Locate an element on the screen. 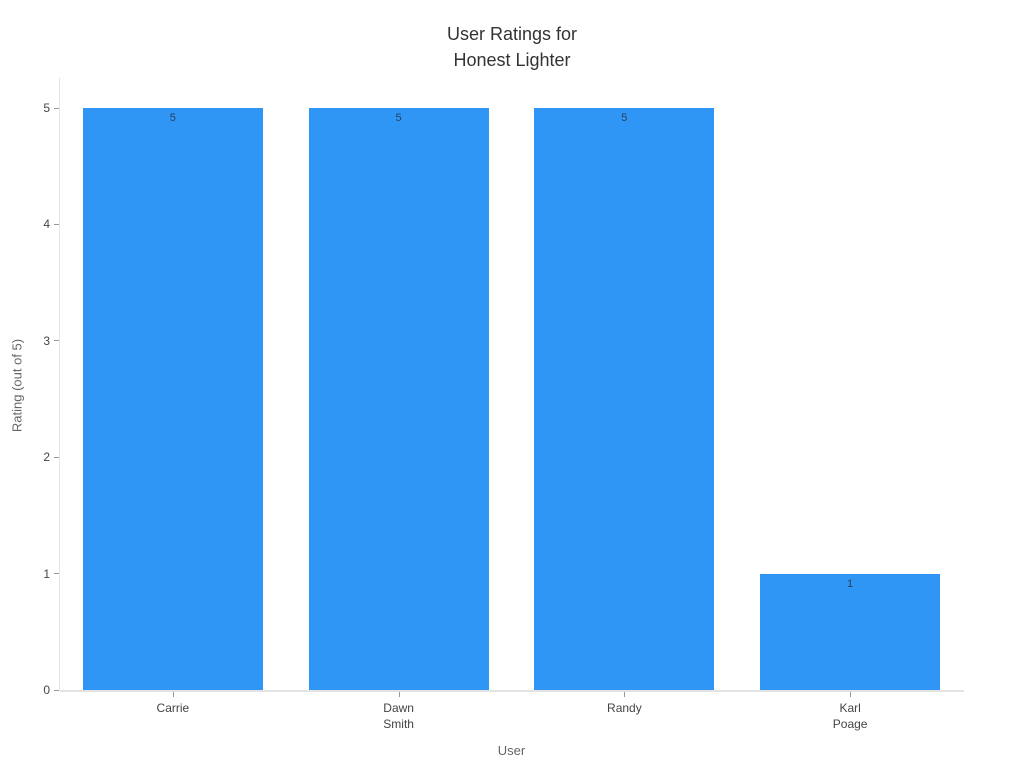 The height and width of the screenshot is (768, 1024). y-tick-label: 2 is located at coordinates (46, 457).